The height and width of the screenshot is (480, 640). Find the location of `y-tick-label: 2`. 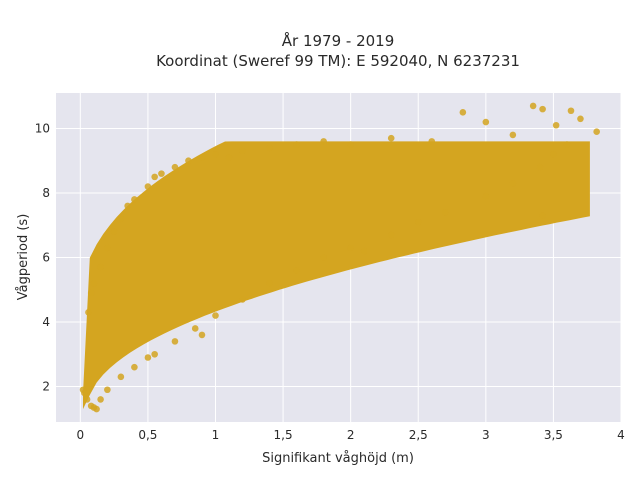

y-tick-label: 2 is located at coordinates (46, 387).